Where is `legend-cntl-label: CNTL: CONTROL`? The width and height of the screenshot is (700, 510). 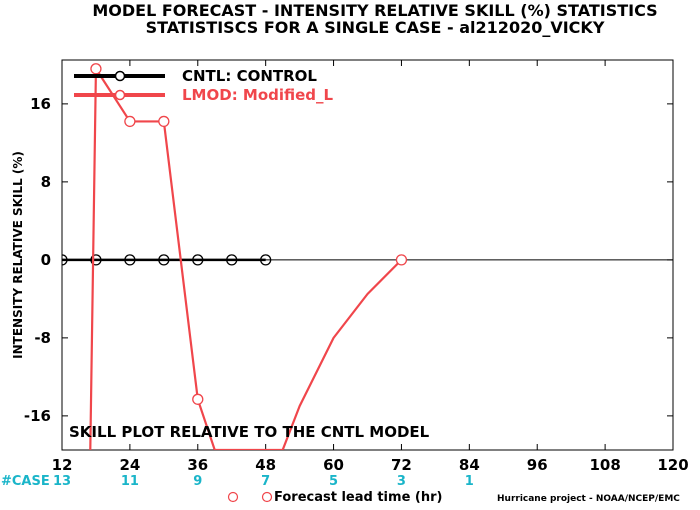
legend-cntl-label: CNTL: CONTROL is located at coordinates (249, 76).